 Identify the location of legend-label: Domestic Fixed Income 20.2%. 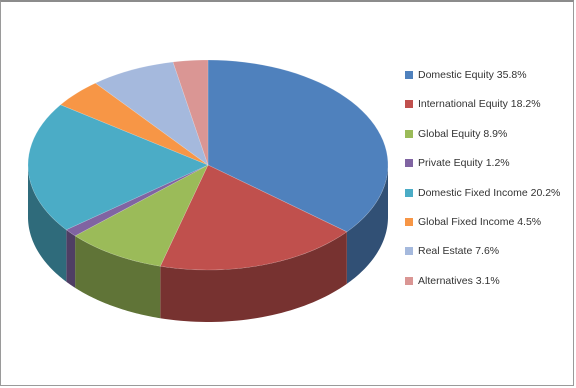
(489, 192).